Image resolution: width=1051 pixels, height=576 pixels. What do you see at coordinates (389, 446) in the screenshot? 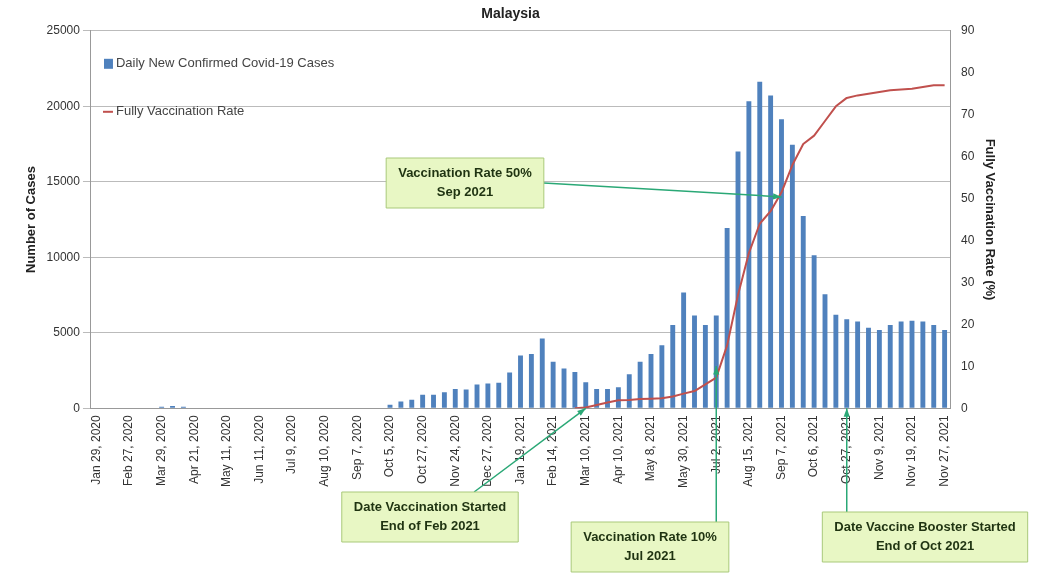
I see `x-tick-label: Oct 5, 2020` at bounding box center [389, 446].